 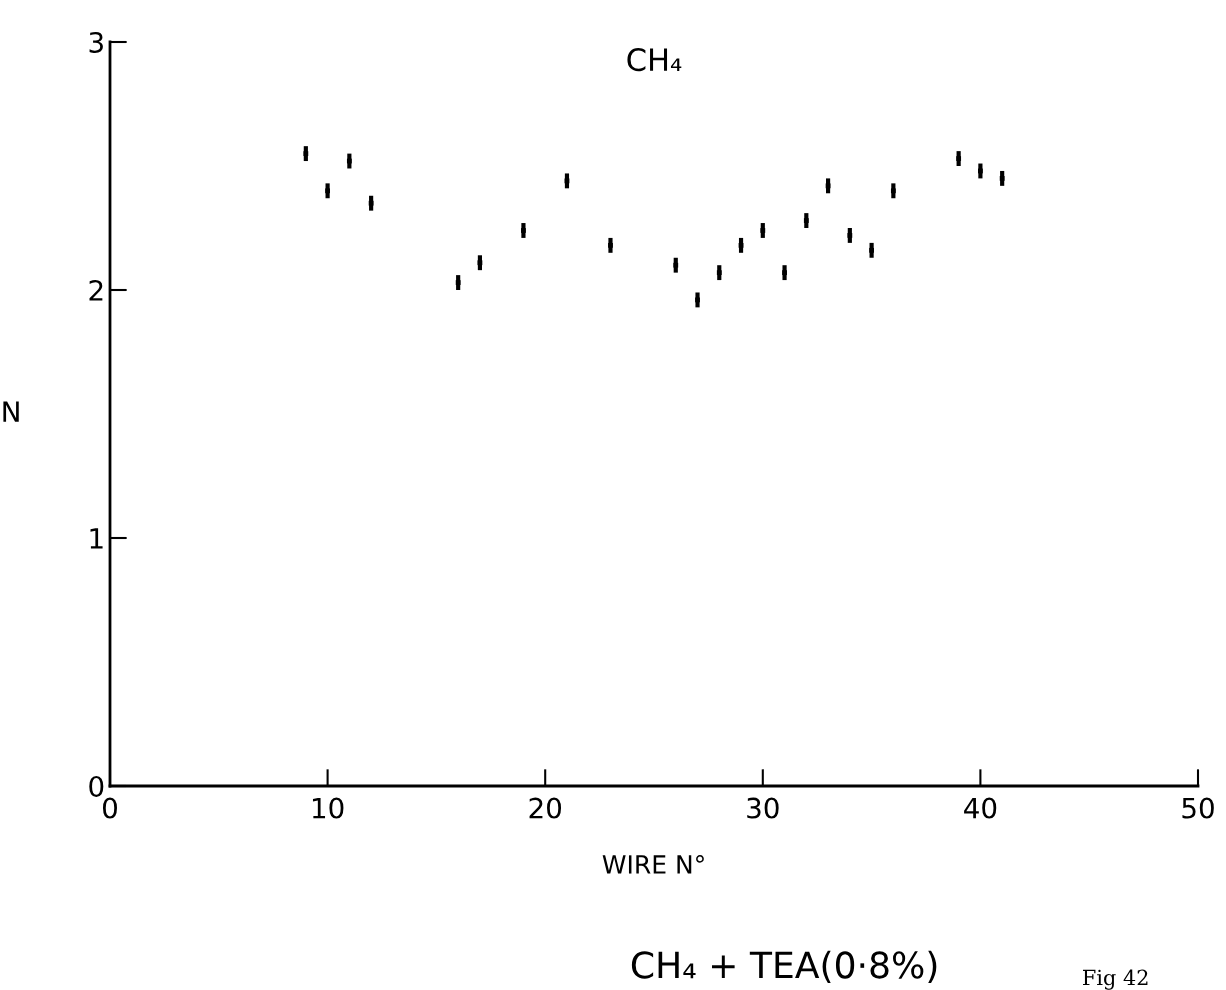 What do you see at coordinates (96, 290) in the screenshot?
I see `y-tick-label: 2` at bounding box center [96, 290].